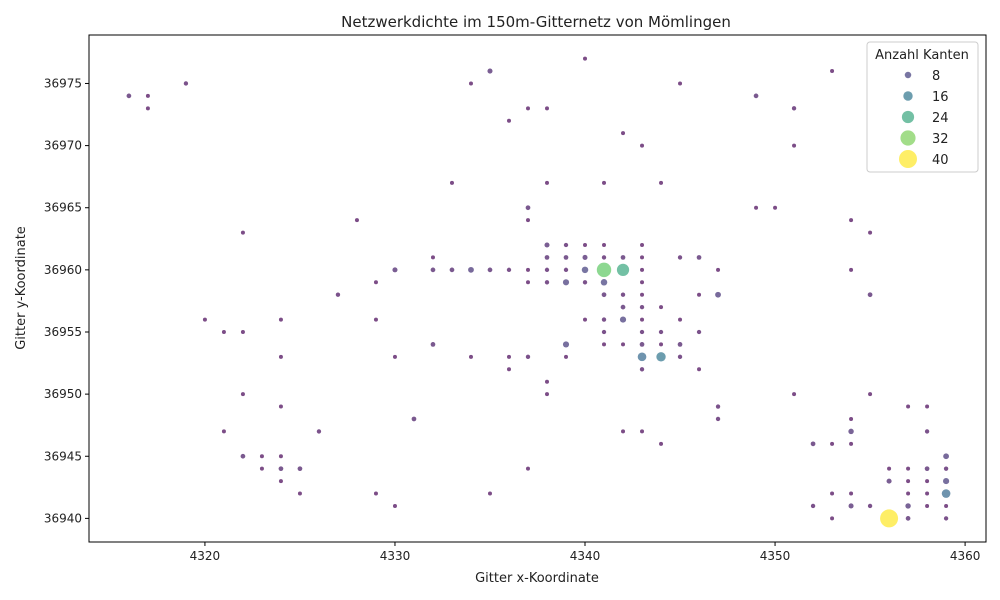 This screenshot has height=600, width=1000. What do you see at coordinates (940, 118) in the screenshot?
I see `legend-label: 24` at bounding box center [940, 118].